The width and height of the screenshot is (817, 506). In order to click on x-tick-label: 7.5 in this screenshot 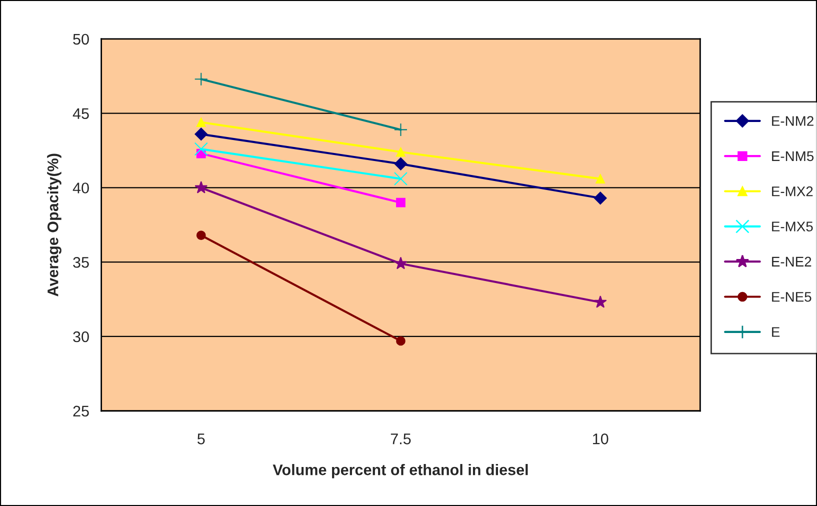, I will do `click(400, 439)`.